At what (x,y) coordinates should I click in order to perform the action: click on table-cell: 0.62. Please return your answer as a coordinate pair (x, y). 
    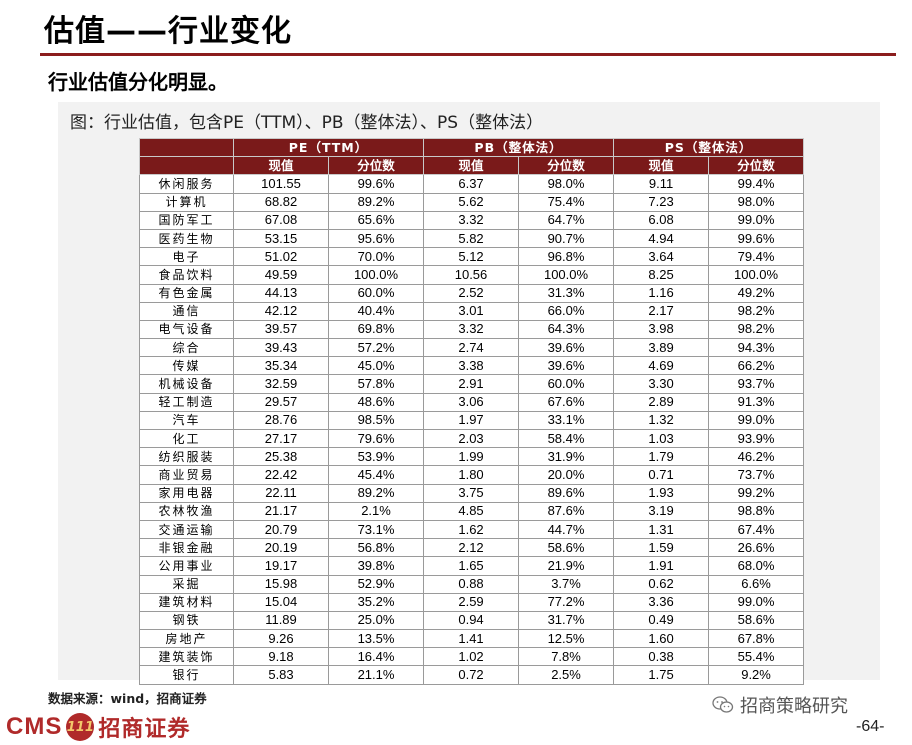
    Looking at the image, I should click on (661, 584).